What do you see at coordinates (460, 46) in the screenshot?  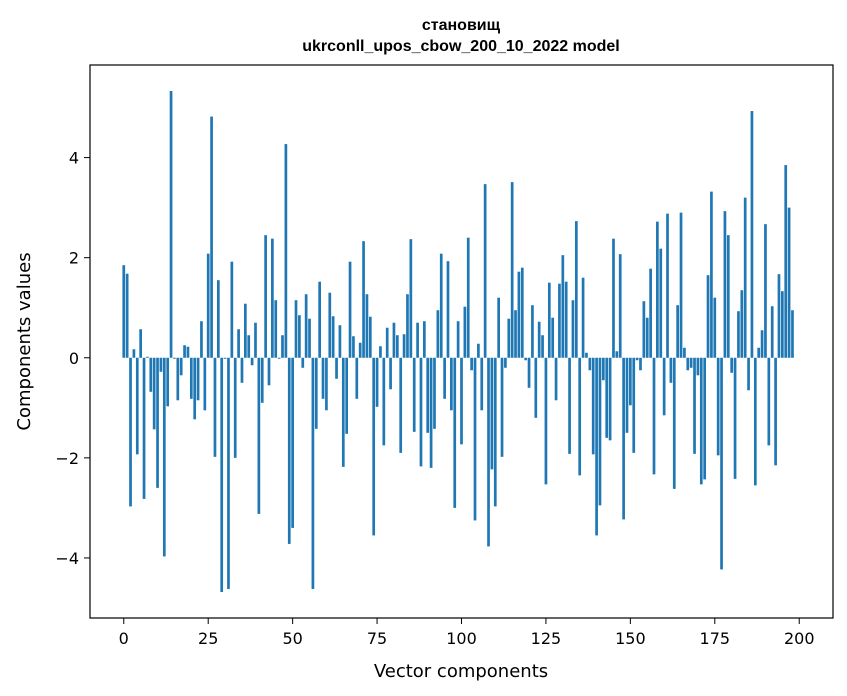 I see `chart-subtitle: ukrconll_upos_cbow_200_10_2022 model` at bounding box center [460, 46].